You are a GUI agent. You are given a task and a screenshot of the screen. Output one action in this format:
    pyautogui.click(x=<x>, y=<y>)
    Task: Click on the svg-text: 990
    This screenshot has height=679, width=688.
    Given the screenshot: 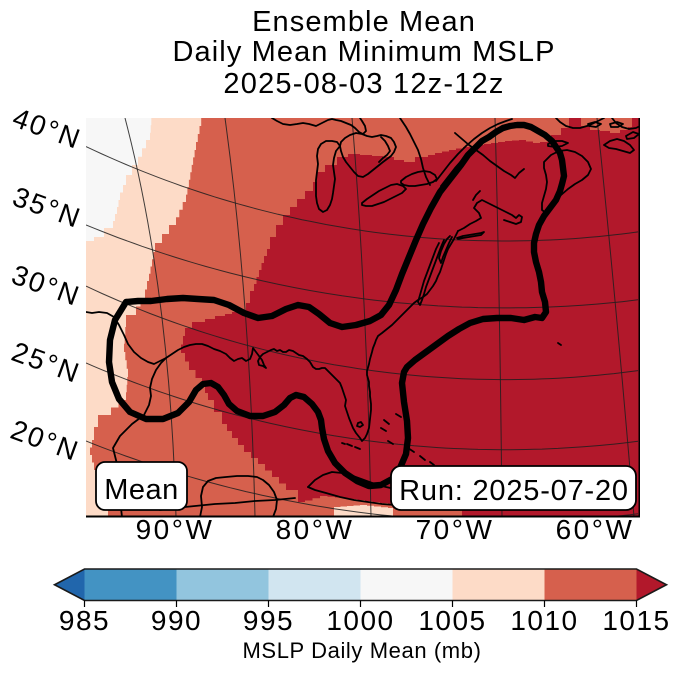 What is the action you would take?
    pyautogui.click(x=176, y=620)
    